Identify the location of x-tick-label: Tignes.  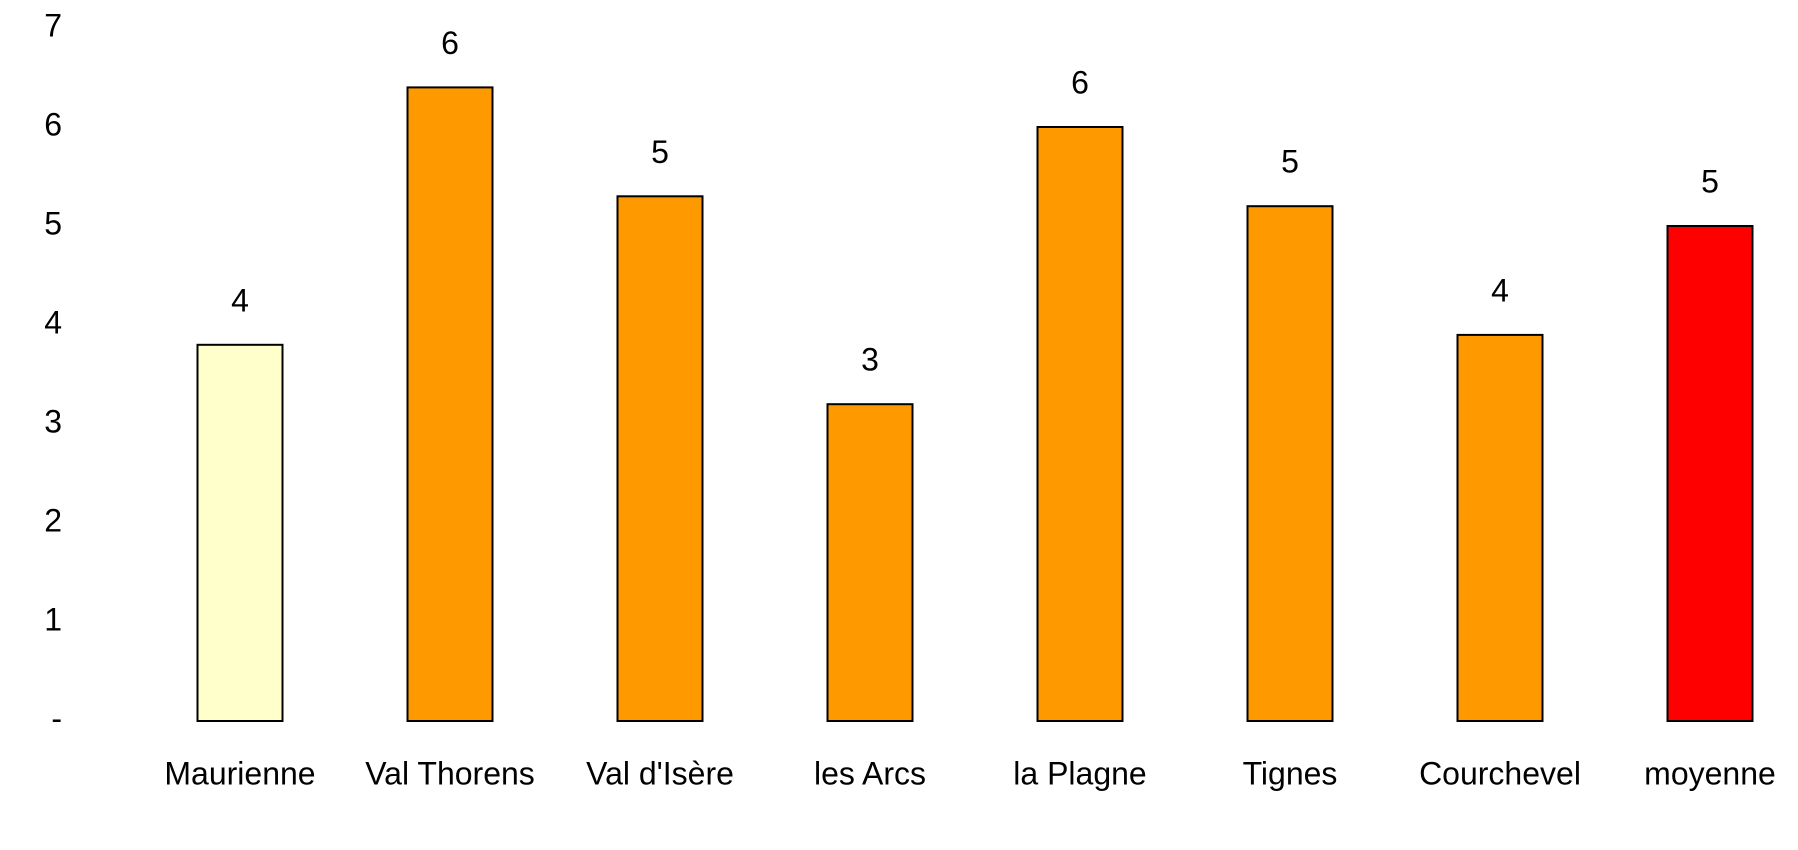
(1290, 773).